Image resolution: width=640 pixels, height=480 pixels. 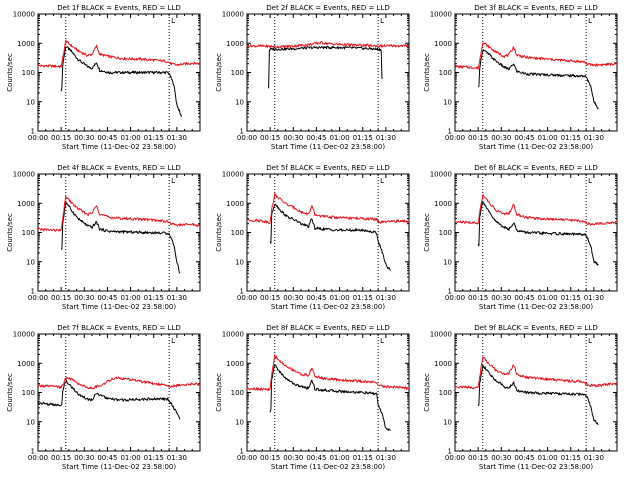 What do you see at coordinates (327, 8) in the screenshot?
I see `panel-title: Det 2f BLACK = Events, RED = LLD` at bounding box center [327, 8].